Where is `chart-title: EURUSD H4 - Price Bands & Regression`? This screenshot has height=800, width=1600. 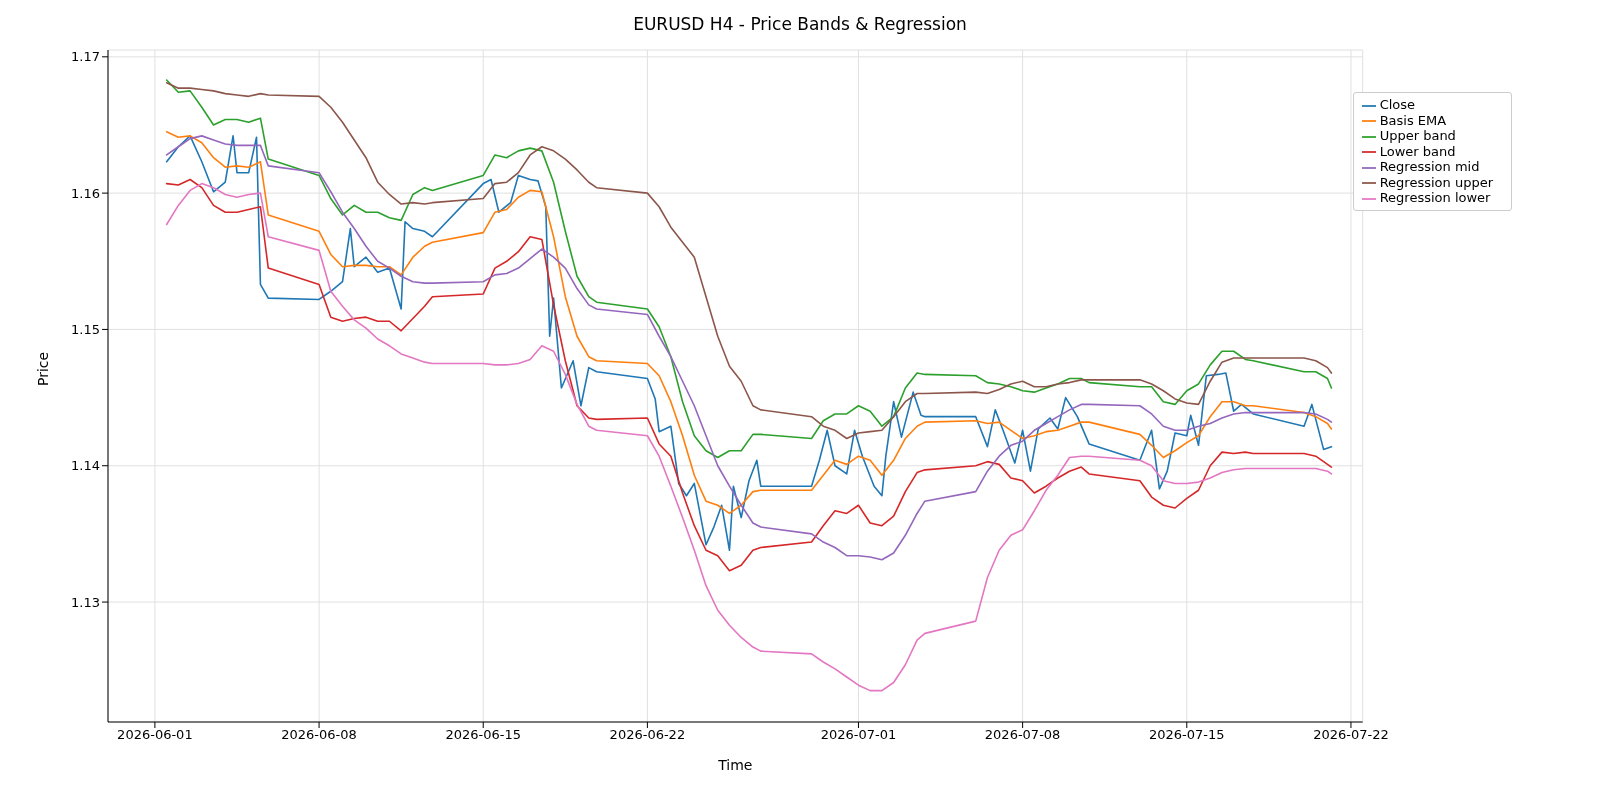
chart-title: EURUSD H4 - Price Bands & Regression is located at coordinates (800, 24).